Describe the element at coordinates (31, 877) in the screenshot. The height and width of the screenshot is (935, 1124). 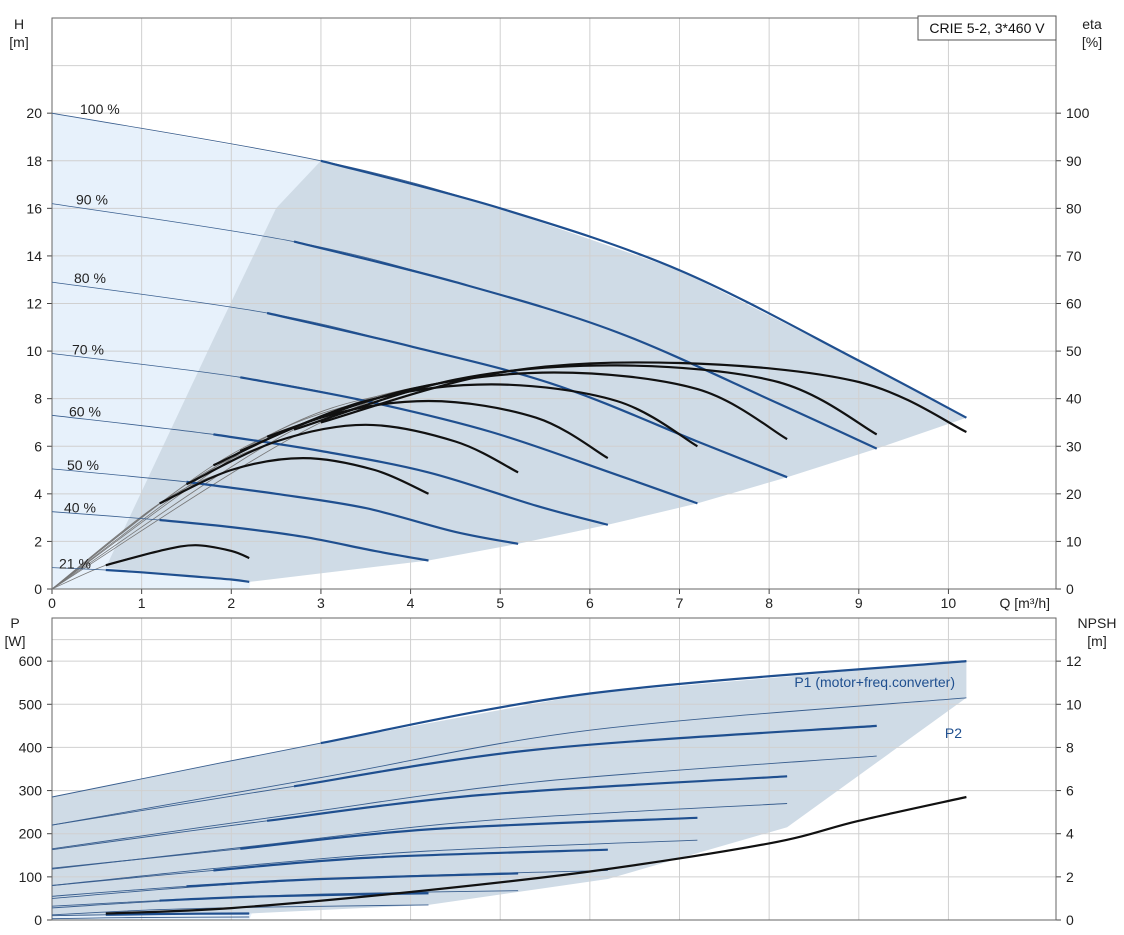
I see `y-tick-label-power: 100` at that location.